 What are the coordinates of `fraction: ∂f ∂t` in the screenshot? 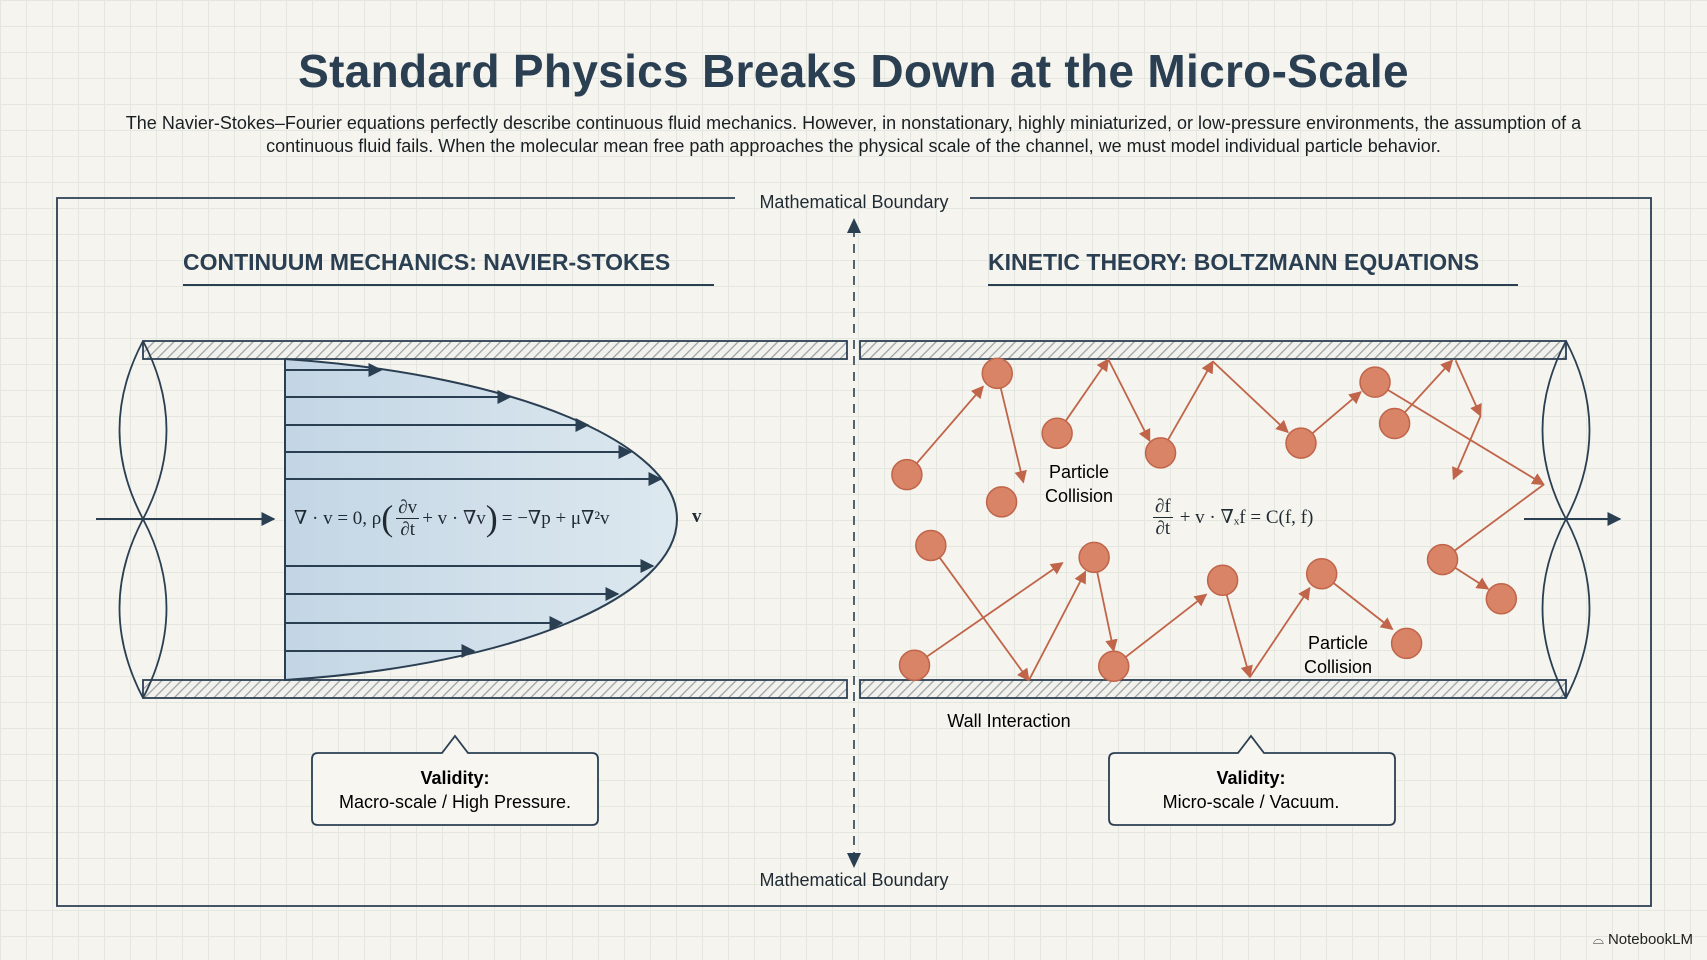 It's located at (1163, 517).